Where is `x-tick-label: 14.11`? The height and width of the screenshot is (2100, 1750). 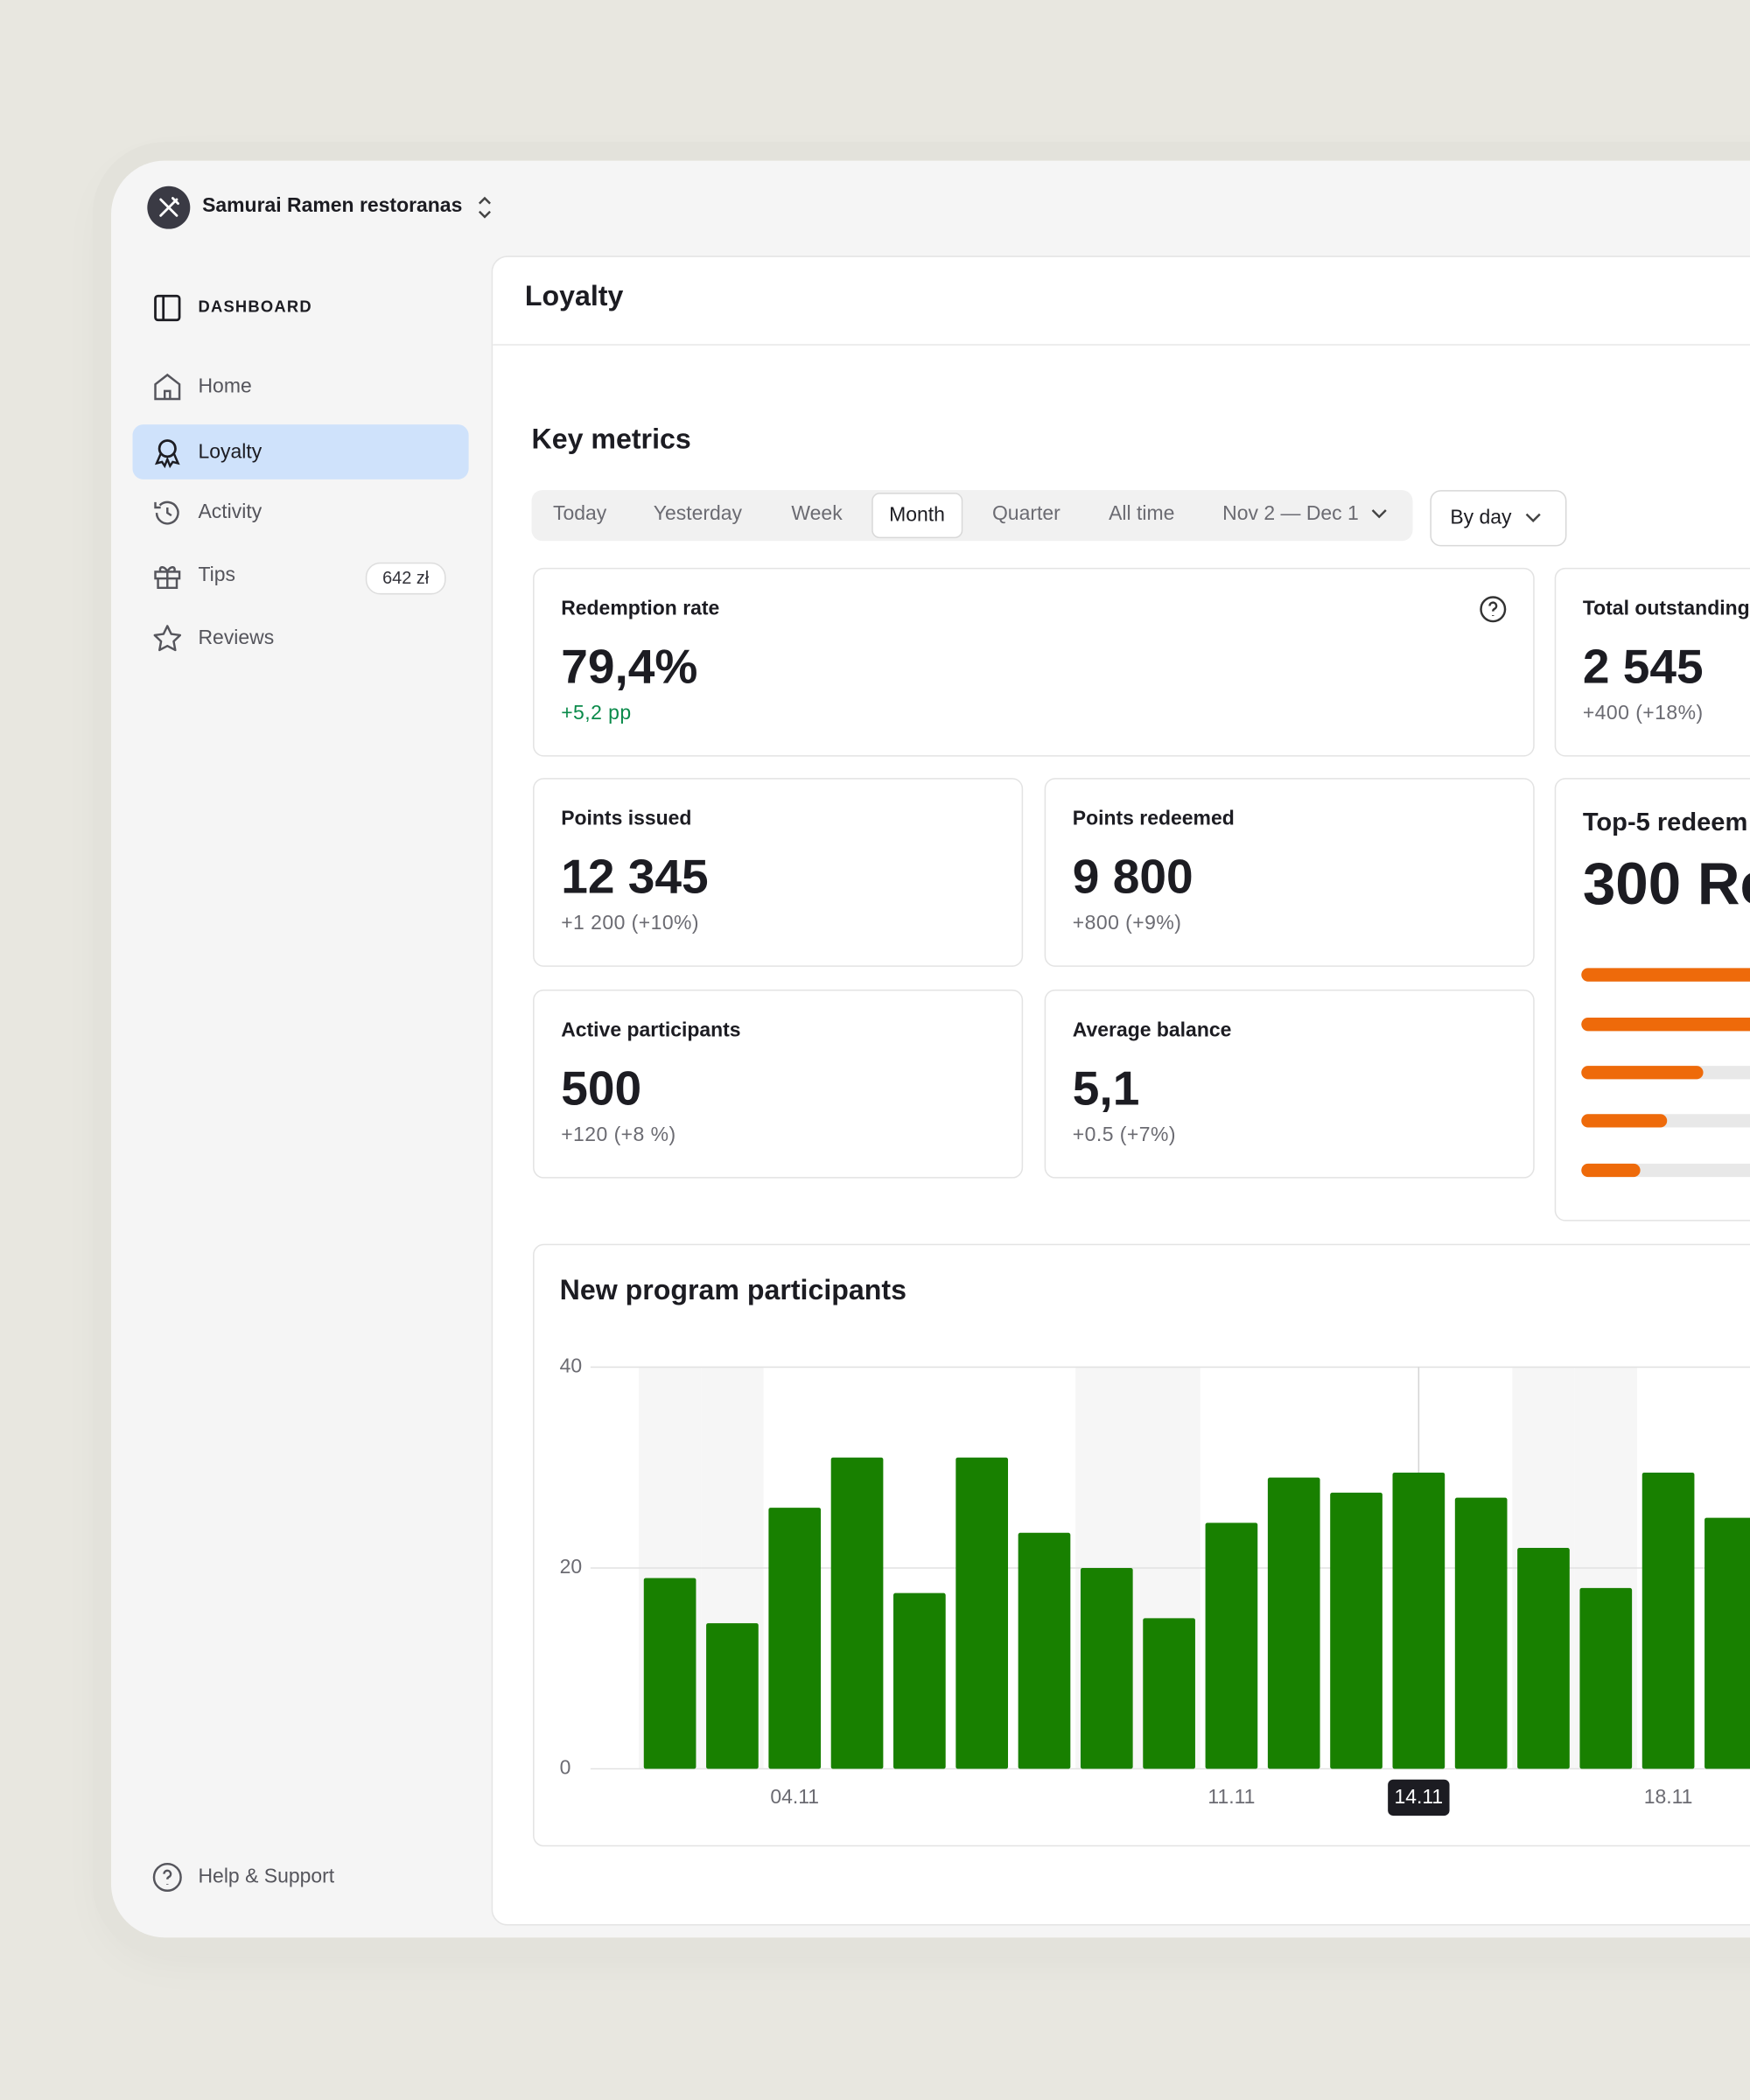 x-tick-label: 14.11 is located at coordinates (1419, 1796).